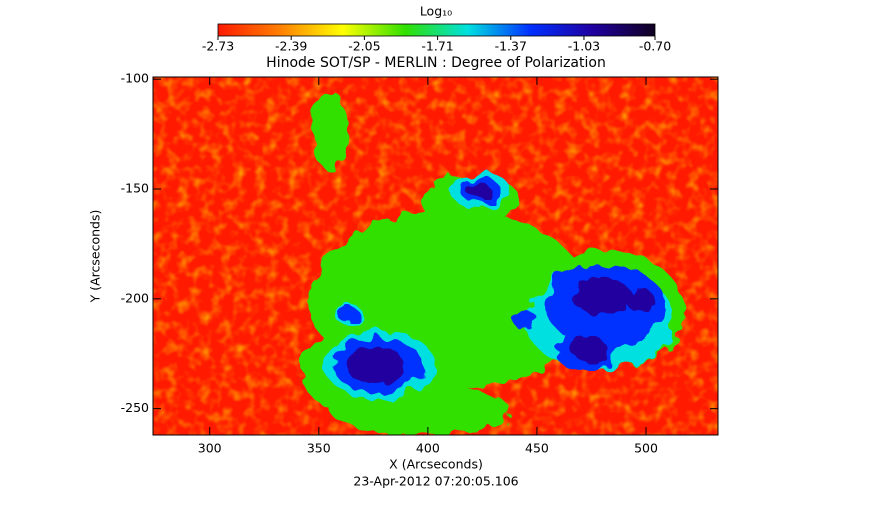  Describe the element at coordinates (428, 448) in the screenshot. I see `x-tick-label: 400` at that location.